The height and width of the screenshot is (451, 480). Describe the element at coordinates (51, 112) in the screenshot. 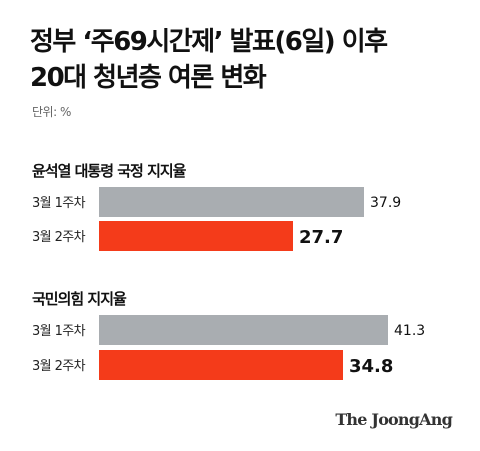

I see `unit-label: 단위: %` at that location.